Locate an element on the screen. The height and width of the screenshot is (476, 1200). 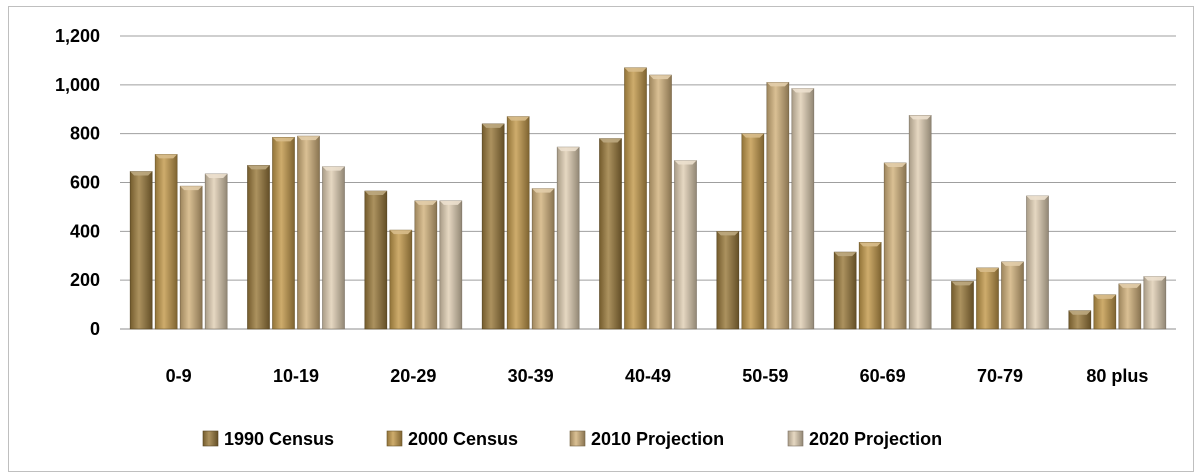
x-tick-label: 30-39 is located at coordinates (531, 376).